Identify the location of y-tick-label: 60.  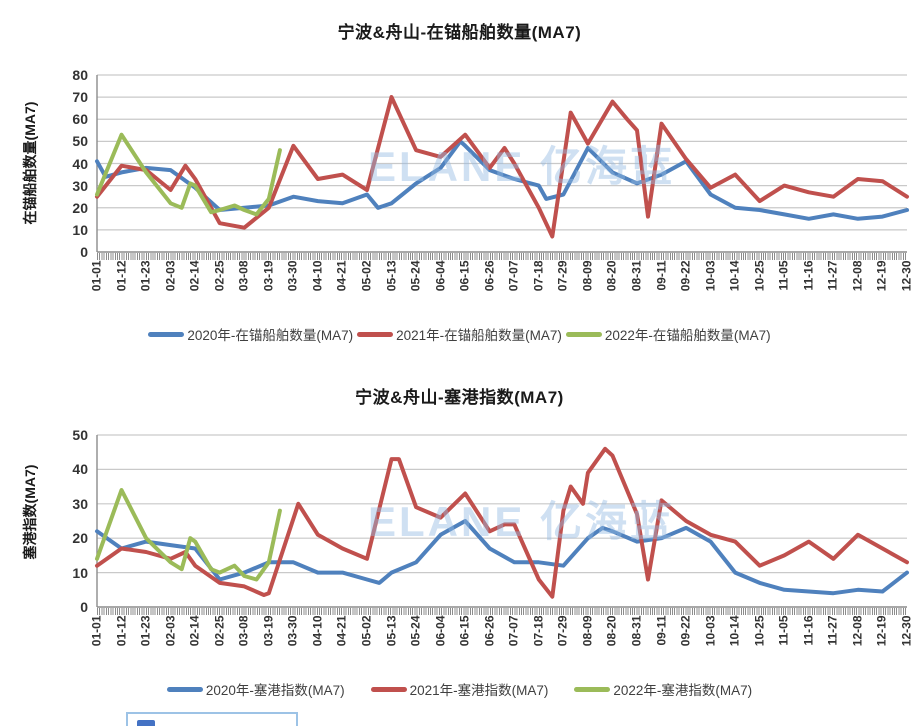
(80, 119).